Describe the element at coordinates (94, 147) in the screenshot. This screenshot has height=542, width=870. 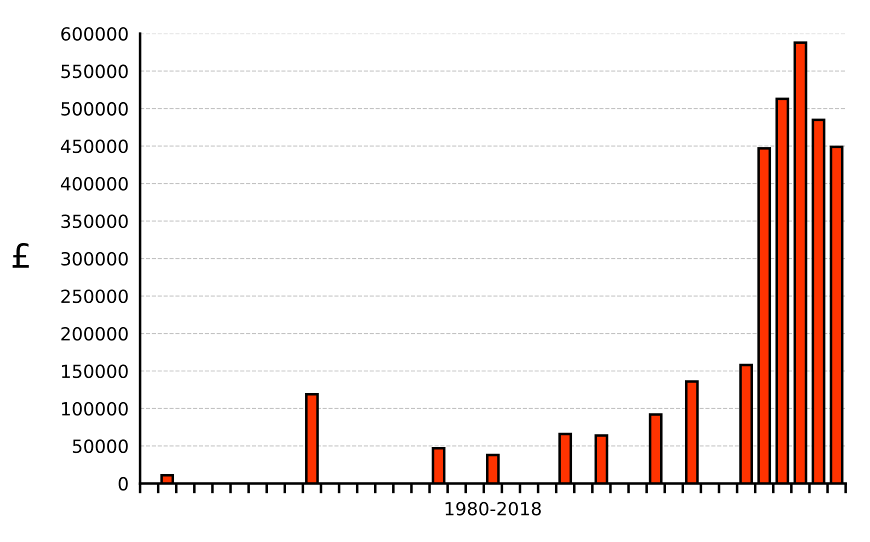
I see `y-tick-label: 450000` at that location.